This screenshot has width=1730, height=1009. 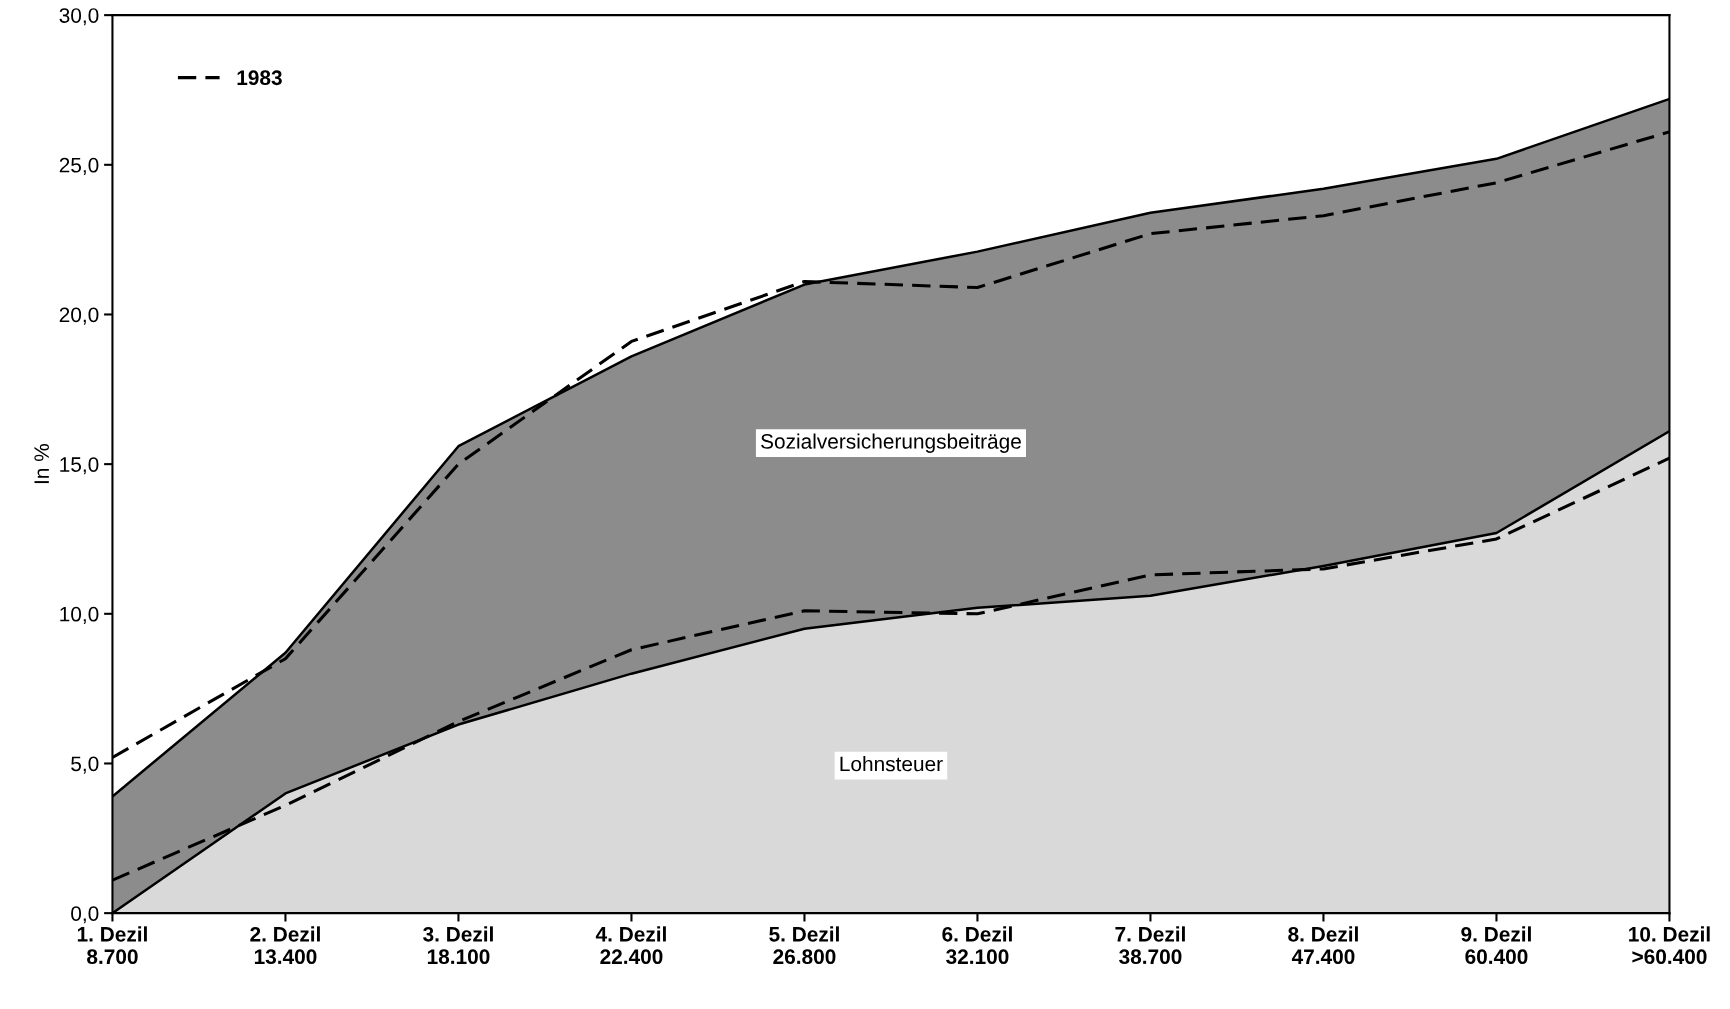 What do you see at coordinates (1669, 945) in the screenshot?
I see `x-tick-label: 10. Dezil >60.400` at bounding box center [1669, 945].